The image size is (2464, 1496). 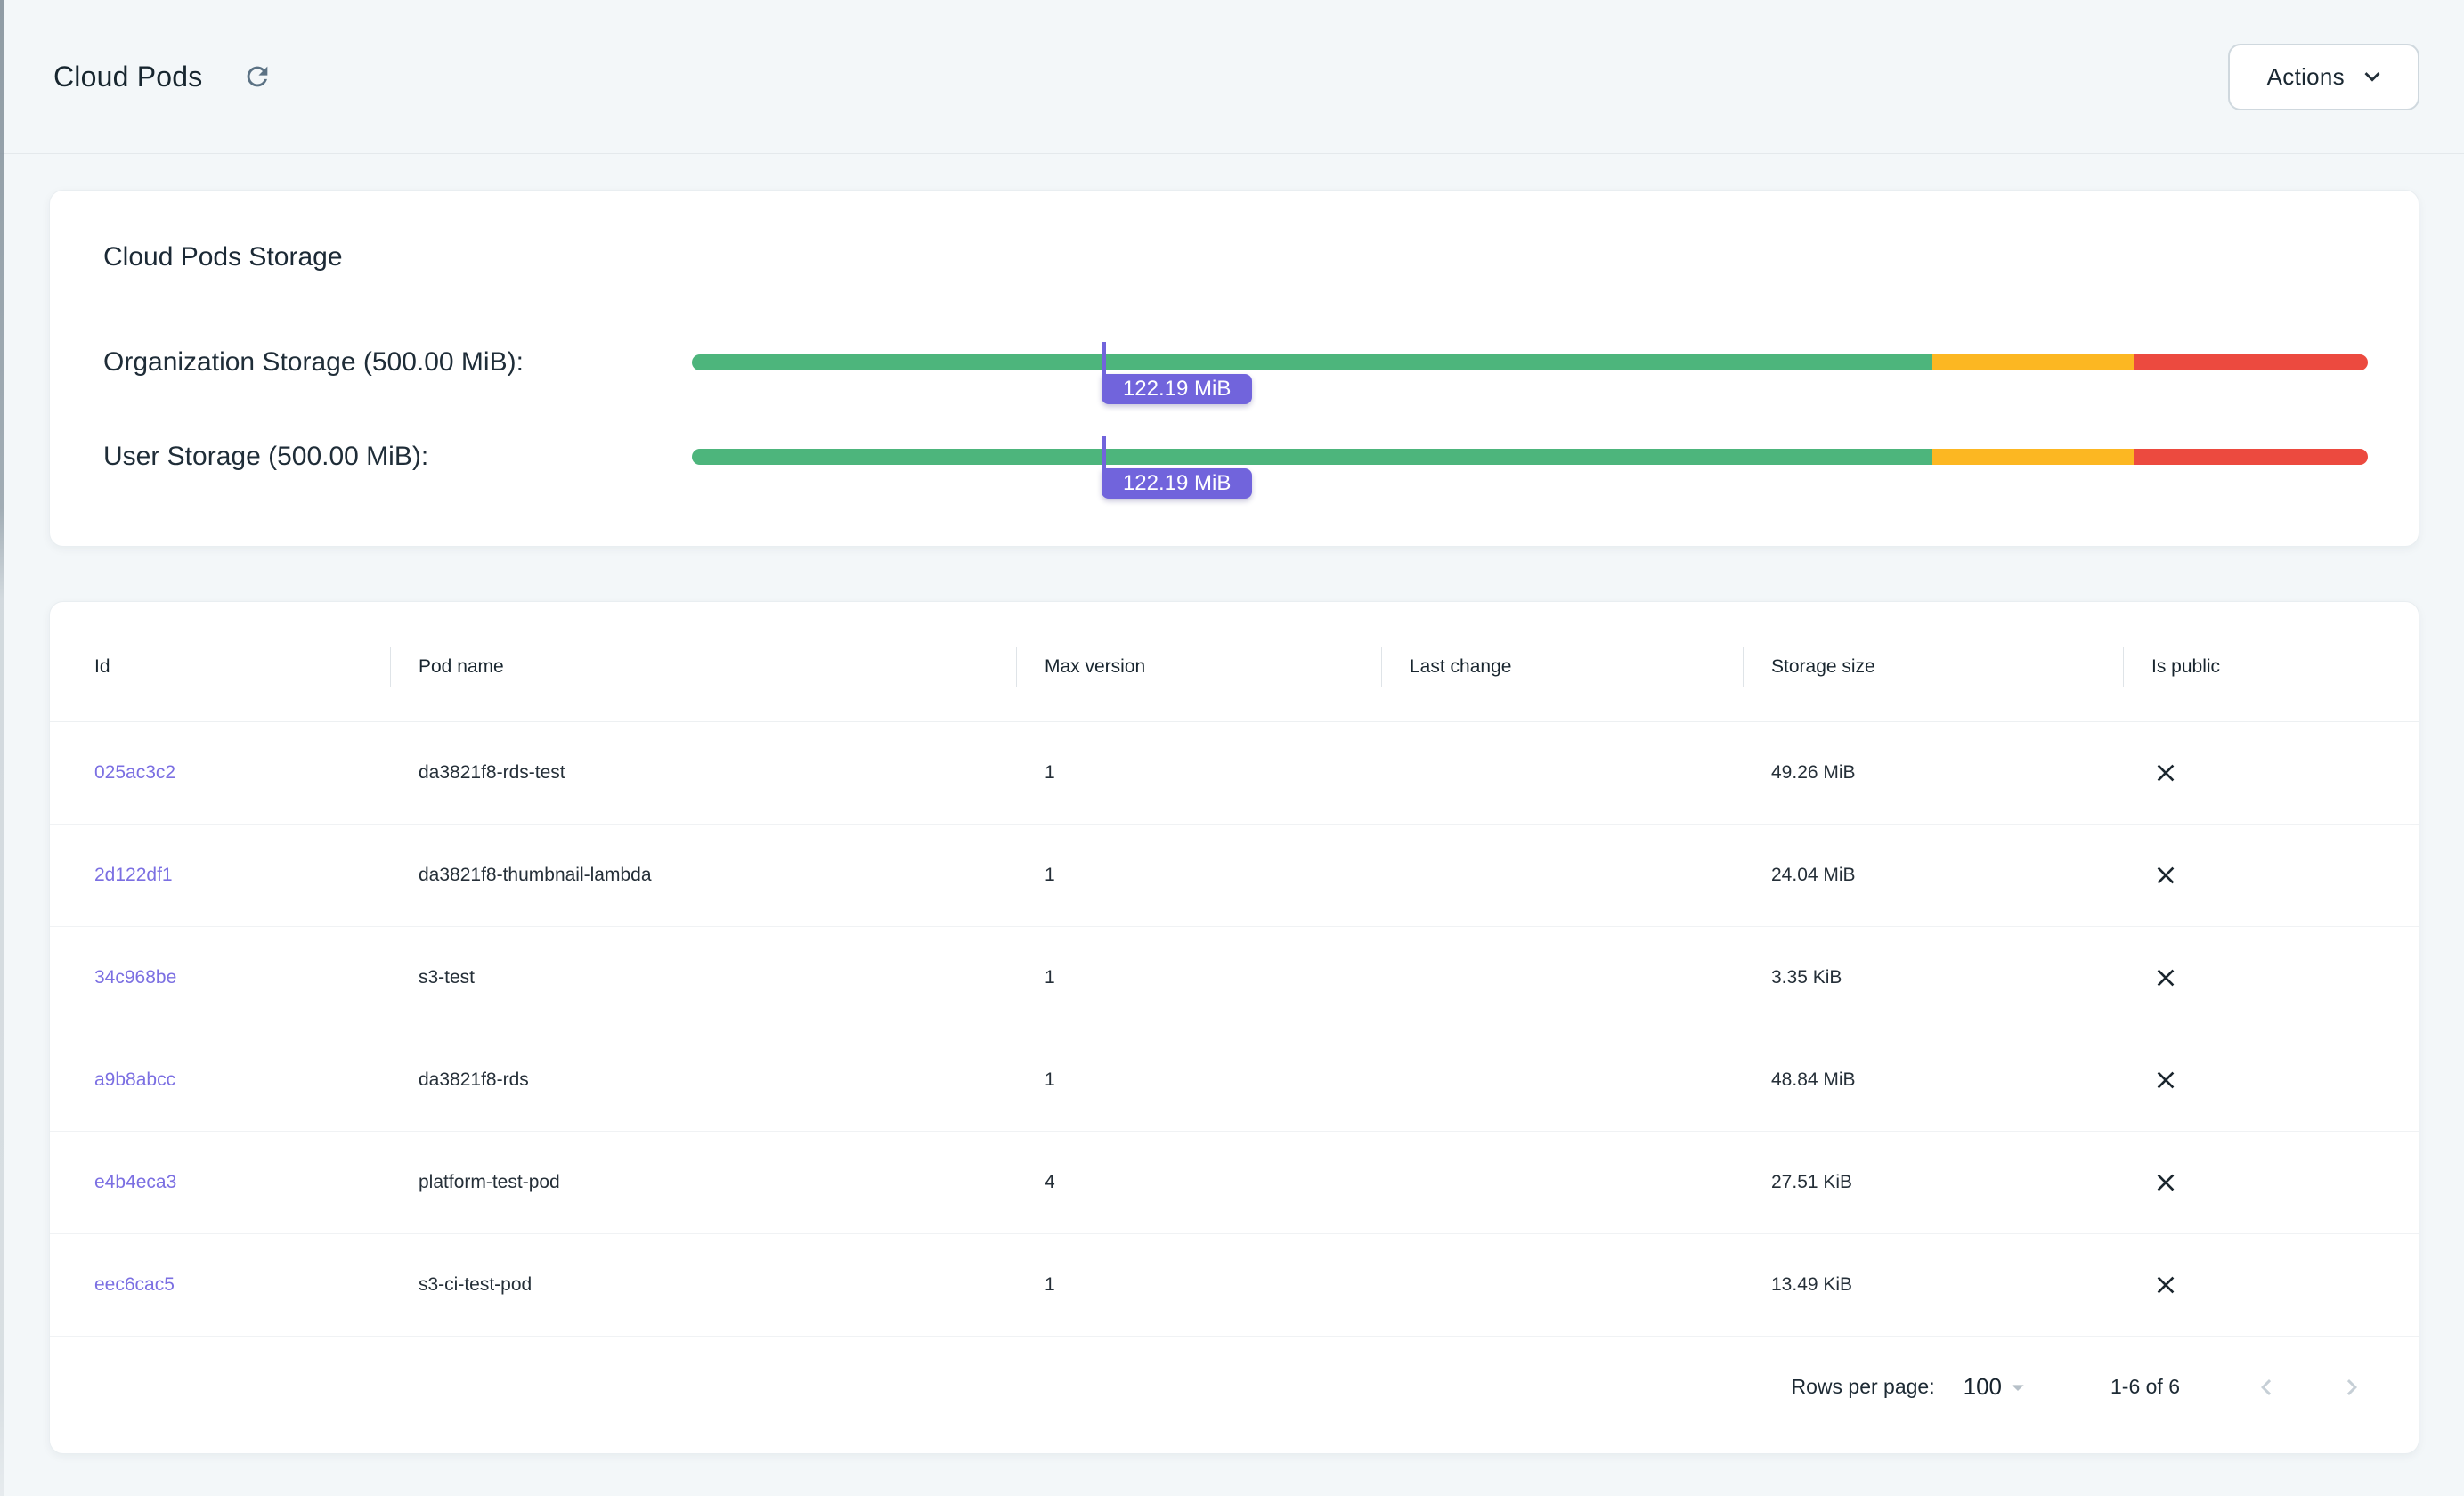 What do you see at coordinates (223, 257) in the screenshot?
I see `storage-card-title: Cloud Pods Storage` at bounding box center [223, 257].